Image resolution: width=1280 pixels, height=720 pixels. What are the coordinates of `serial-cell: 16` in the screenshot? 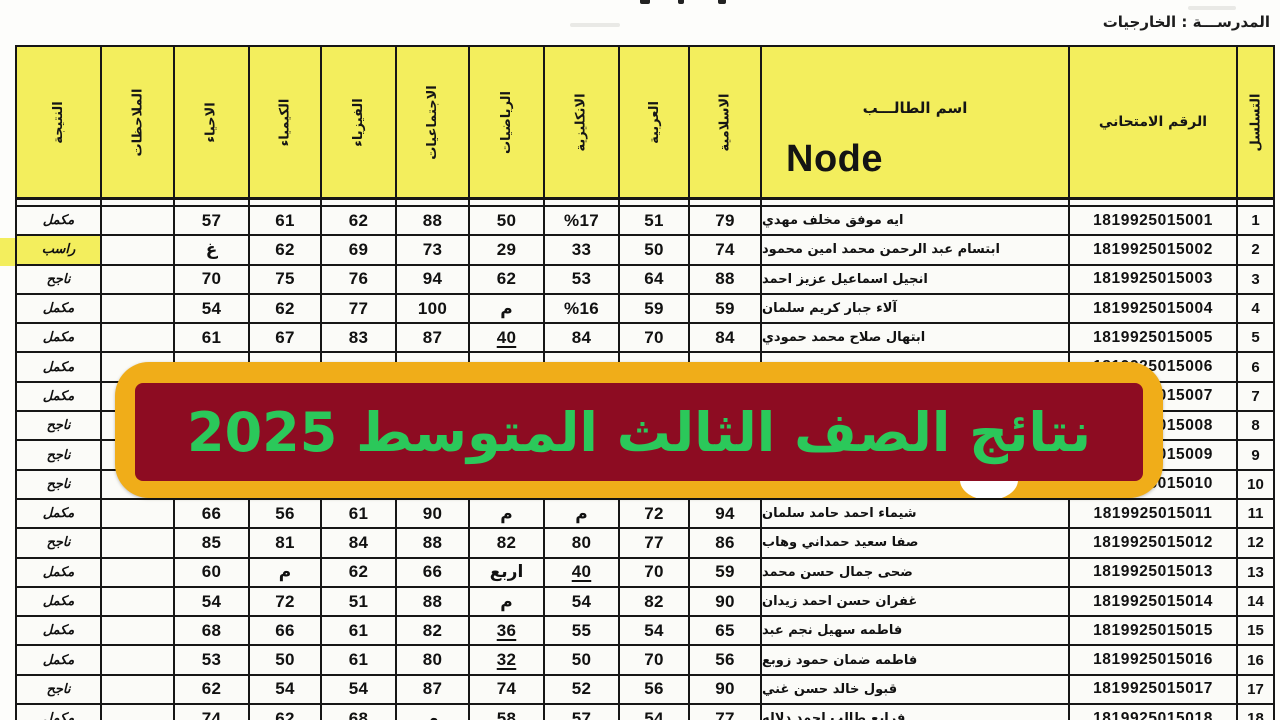 It's located at (1256, 661).